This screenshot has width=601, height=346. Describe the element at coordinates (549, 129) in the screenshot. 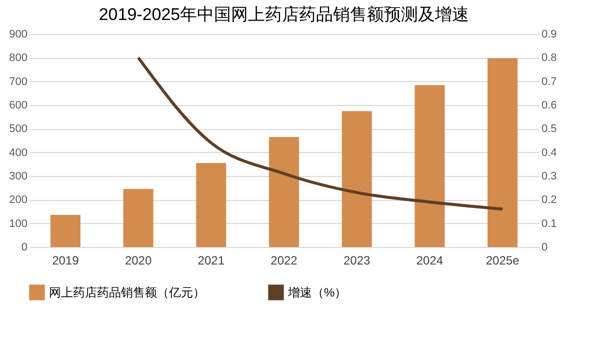

I see `y2-tick-label: 0.5` at that location.